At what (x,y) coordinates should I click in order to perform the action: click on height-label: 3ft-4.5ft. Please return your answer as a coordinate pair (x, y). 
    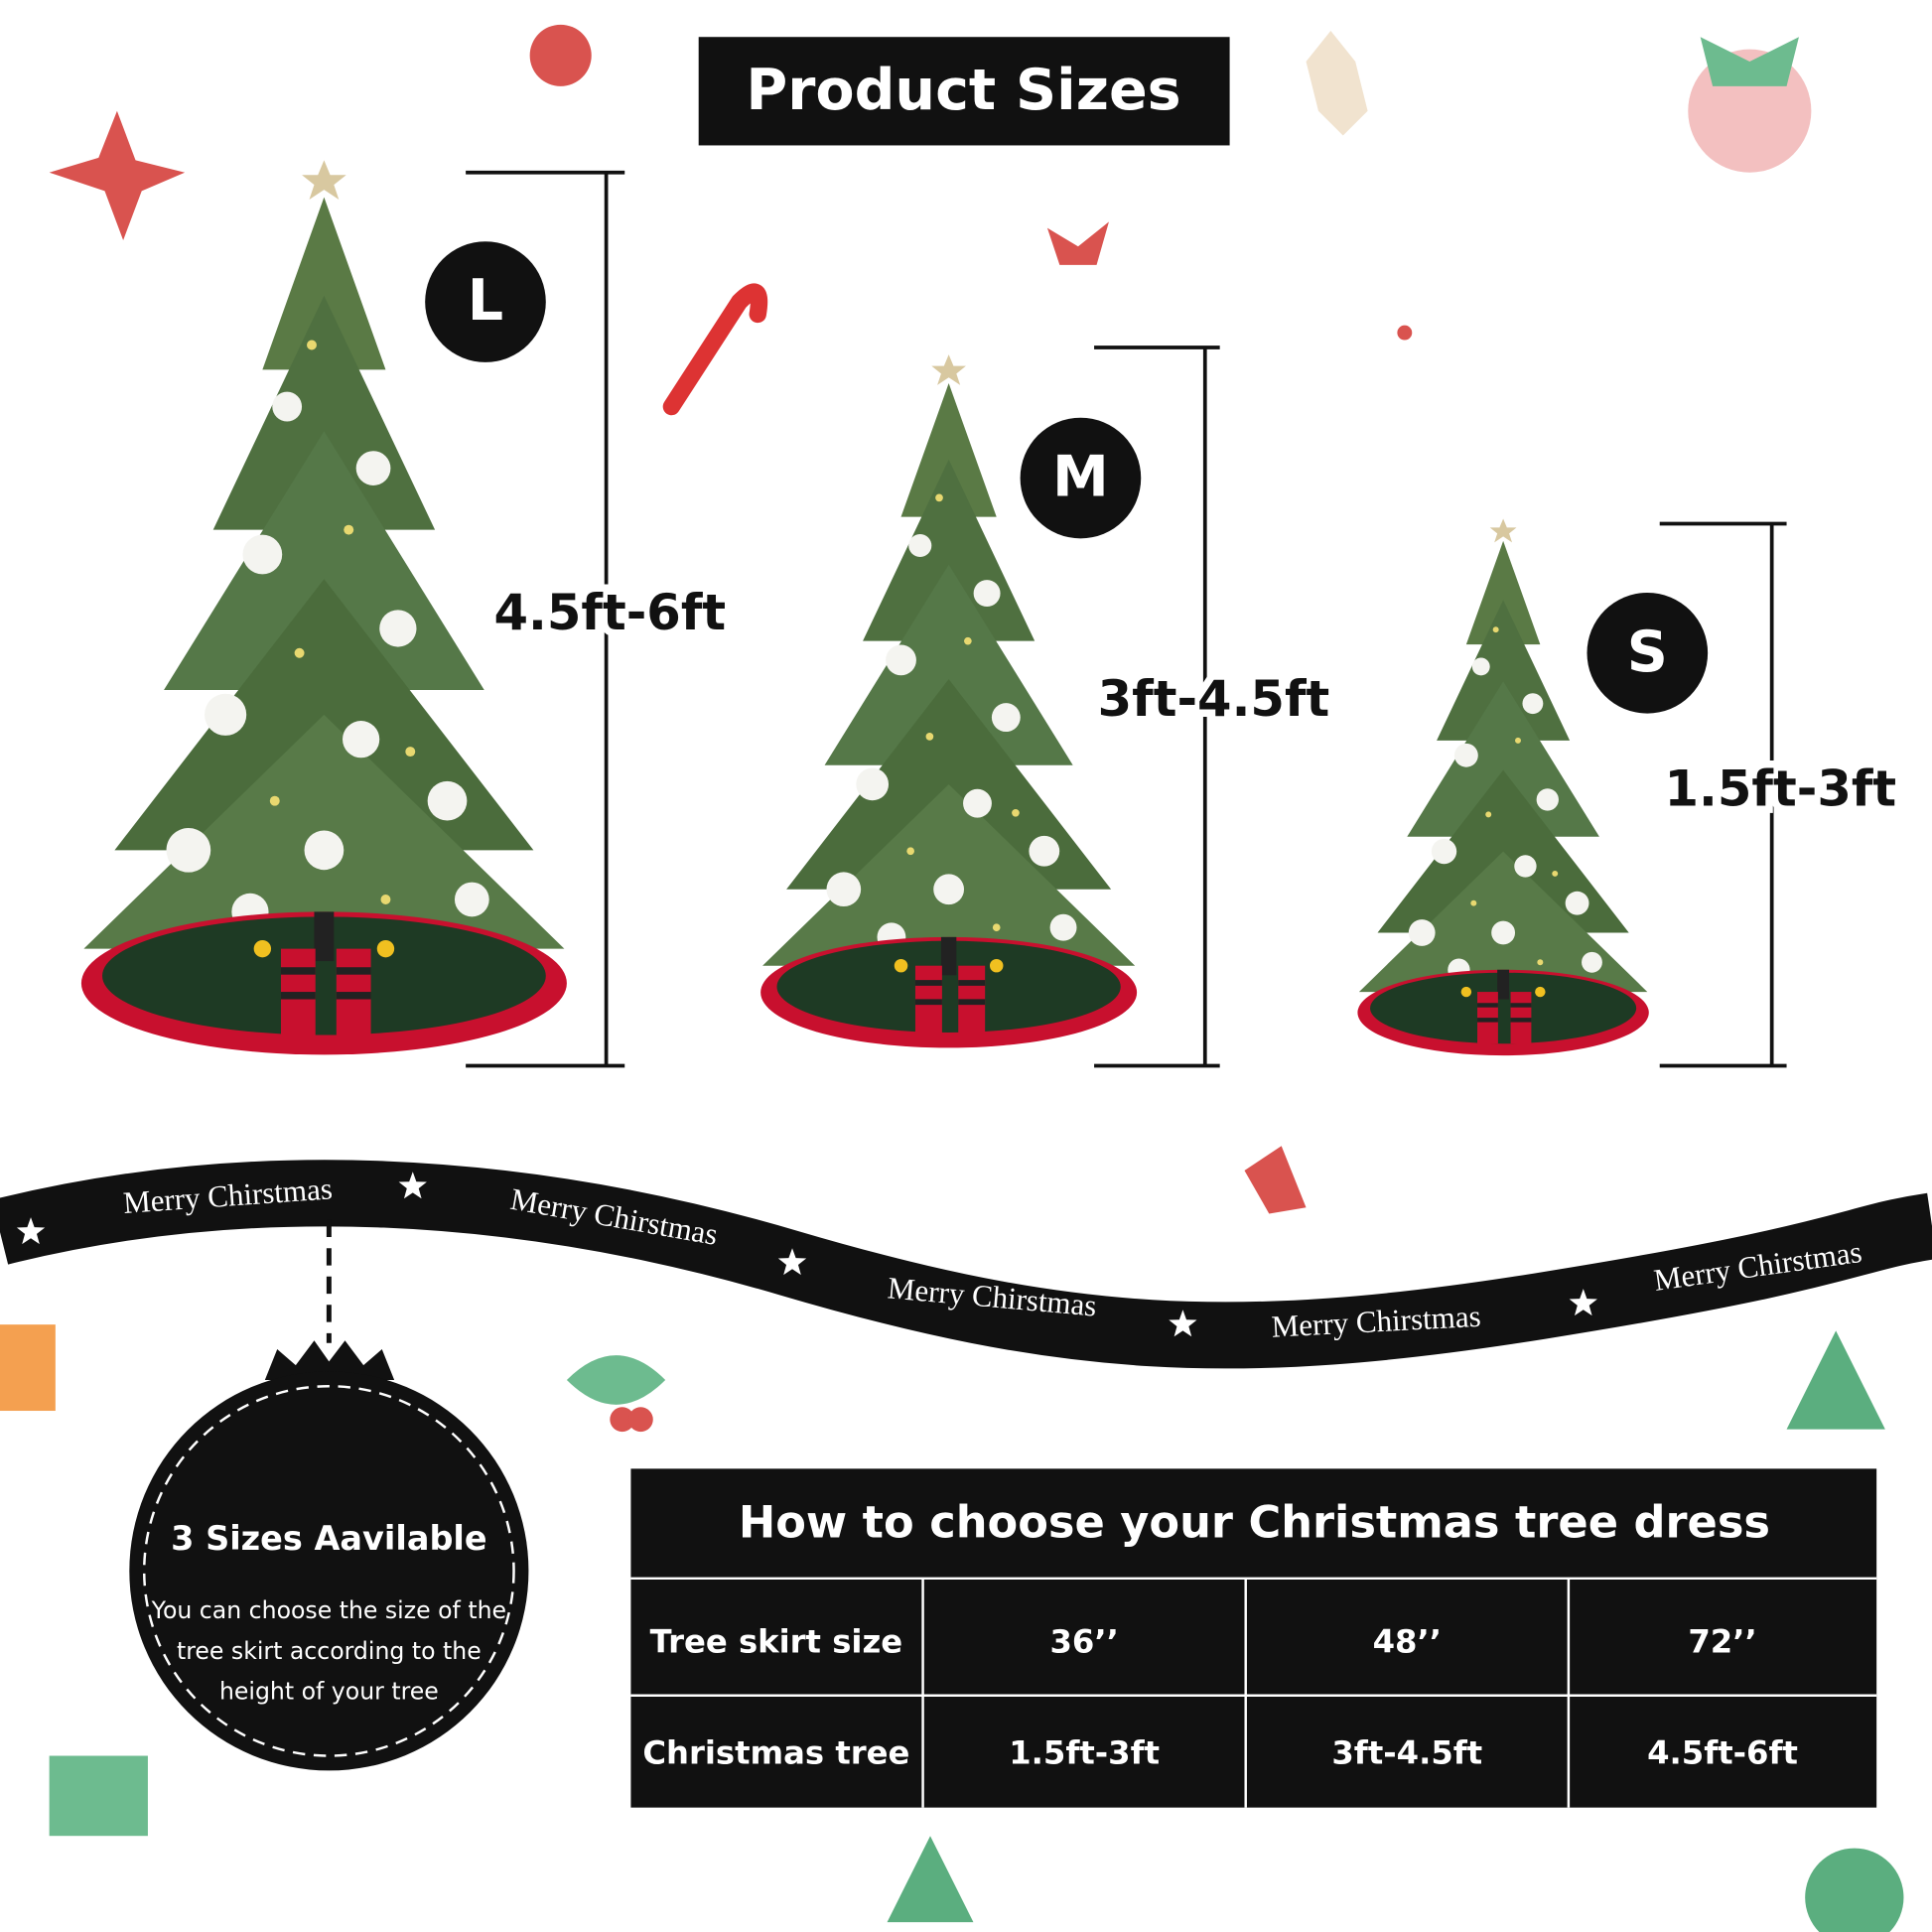
    Looking at the image, I should click on (1214, 699).